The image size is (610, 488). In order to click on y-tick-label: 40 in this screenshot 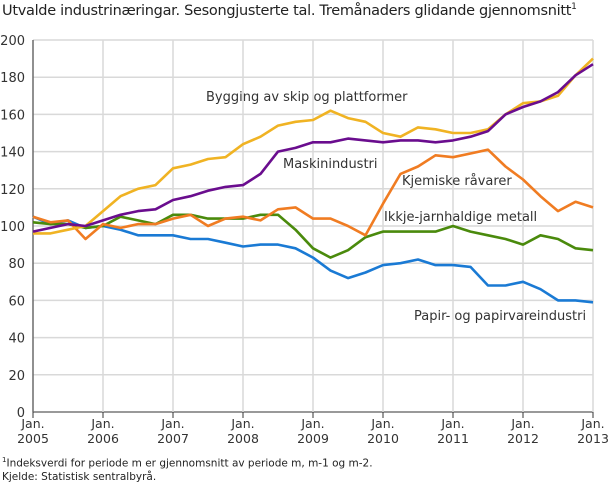, I will do `click(16, 339)`.